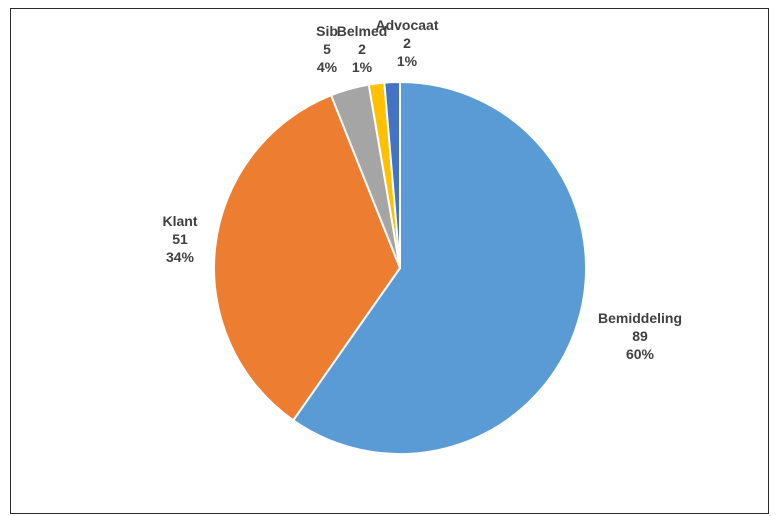 The height and width of the screenshot is (516, 781). Describe the element at coordinates (640, 318) in the screenshot. I see `data-label-name: Bemiddeling` at that location.